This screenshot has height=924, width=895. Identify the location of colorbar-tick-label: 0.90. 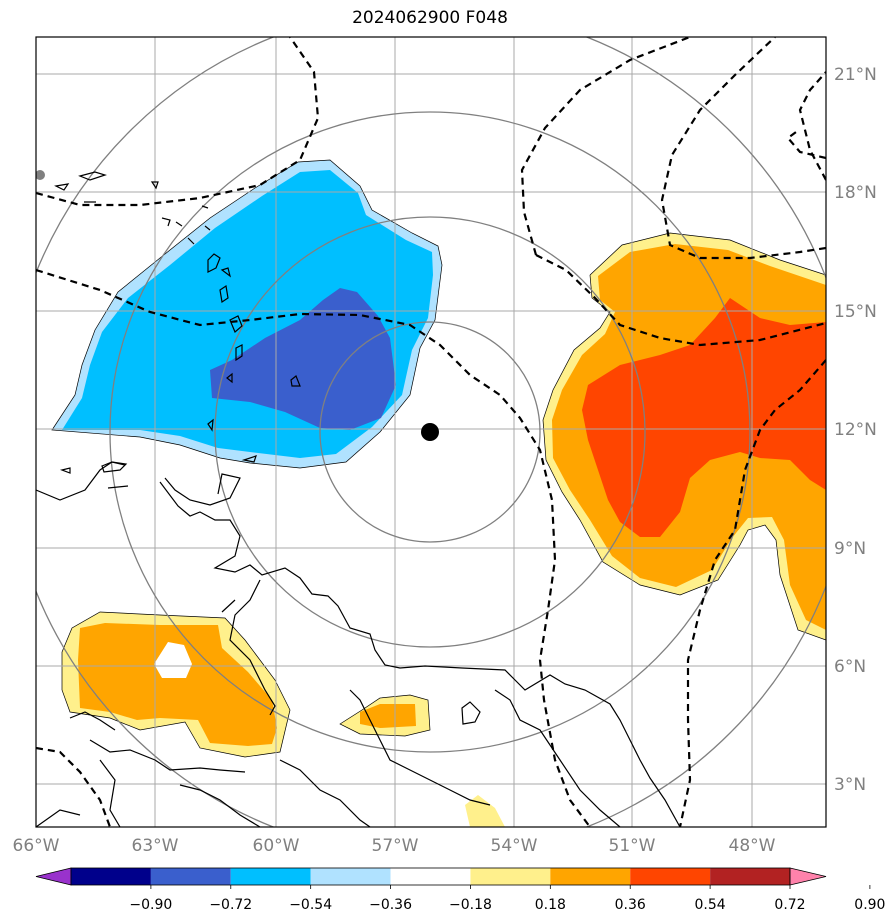
(869, 905).